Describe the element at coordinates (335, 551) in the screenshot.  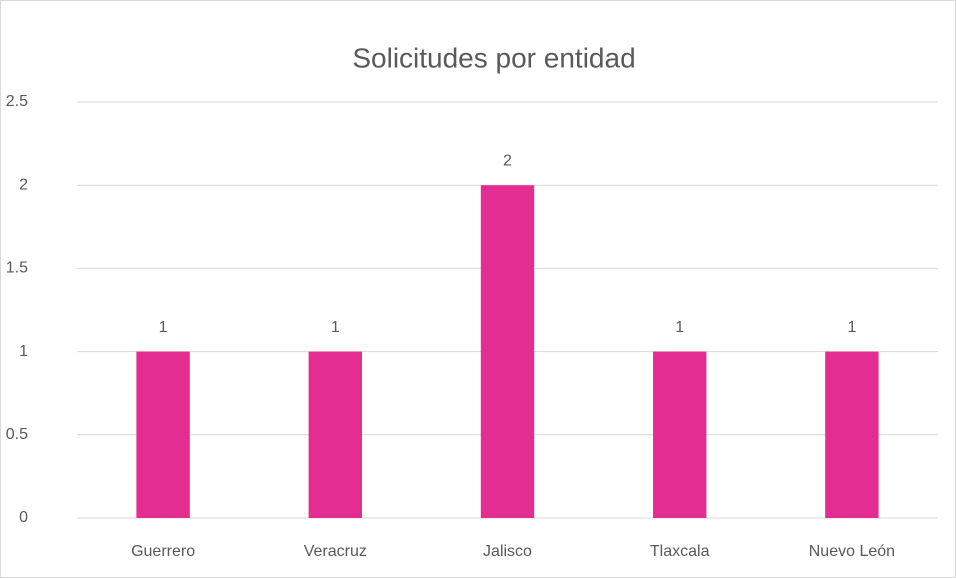
I see `x-tick-label: Veracruz` at that location.